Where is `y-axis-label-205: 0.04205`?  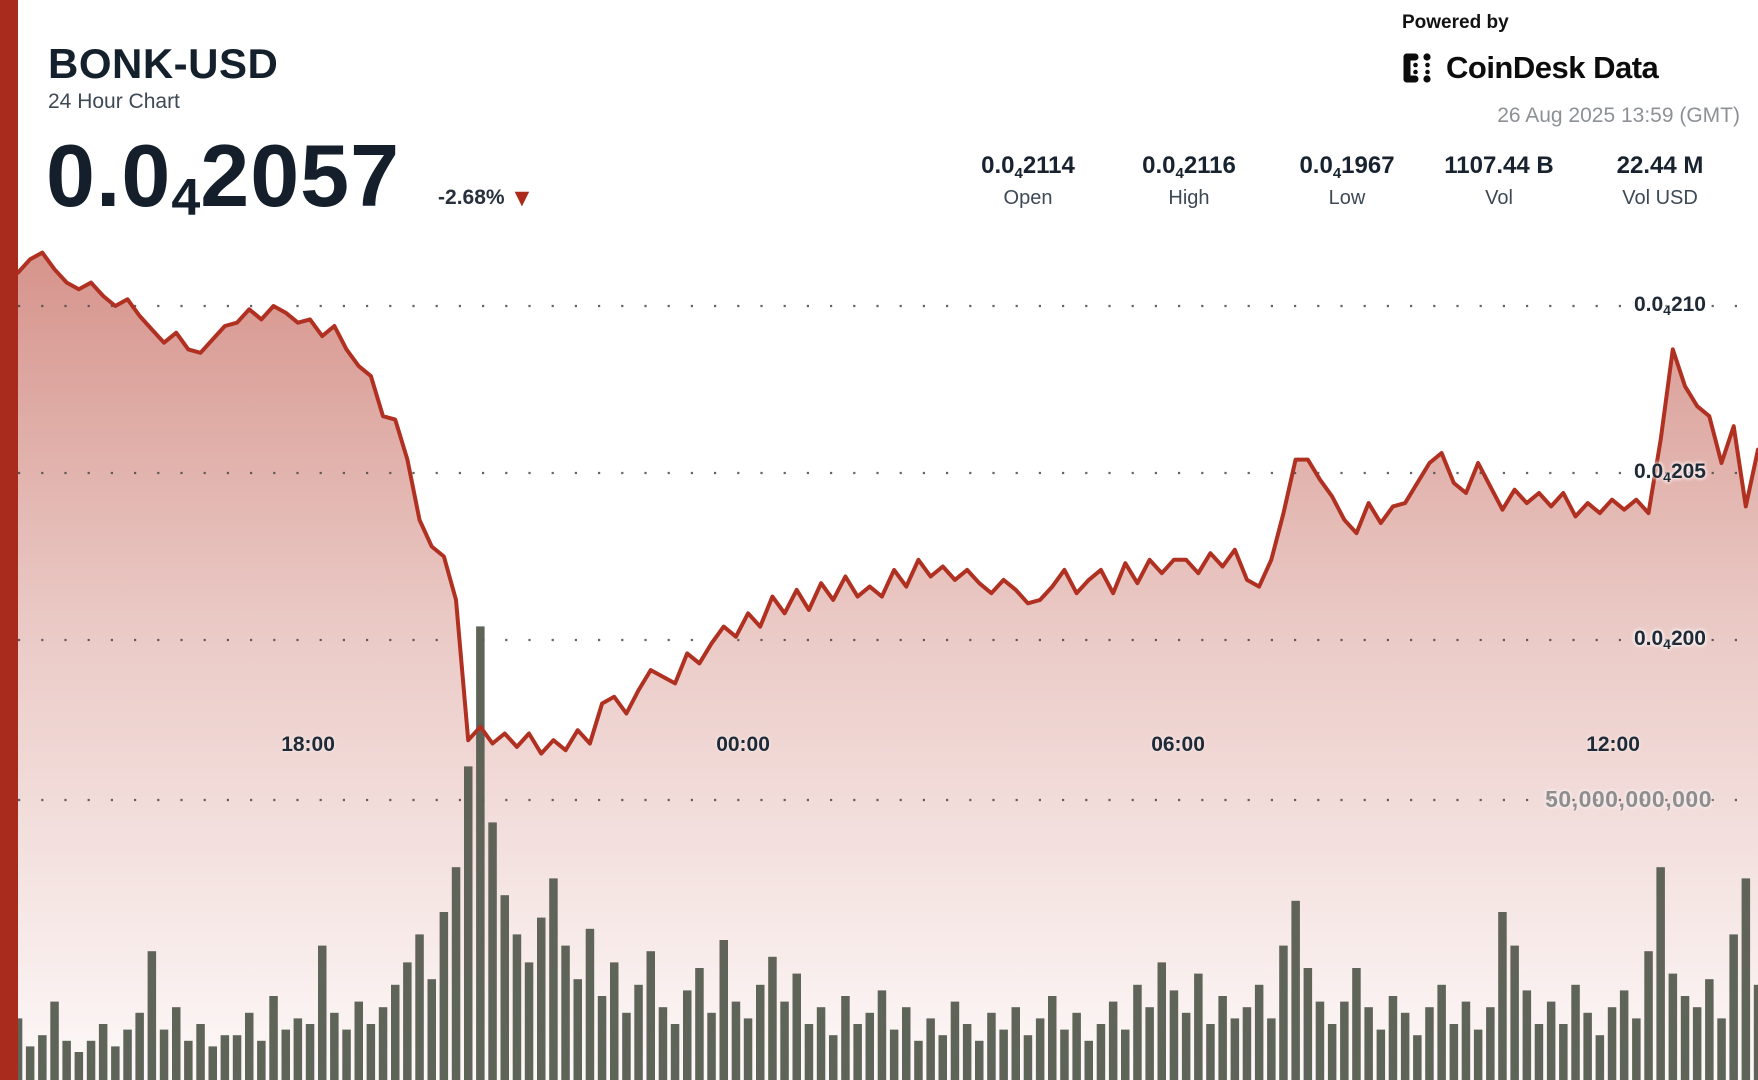 y-axis-label-205: 0.04205 is located at coordinates (1669, 472).